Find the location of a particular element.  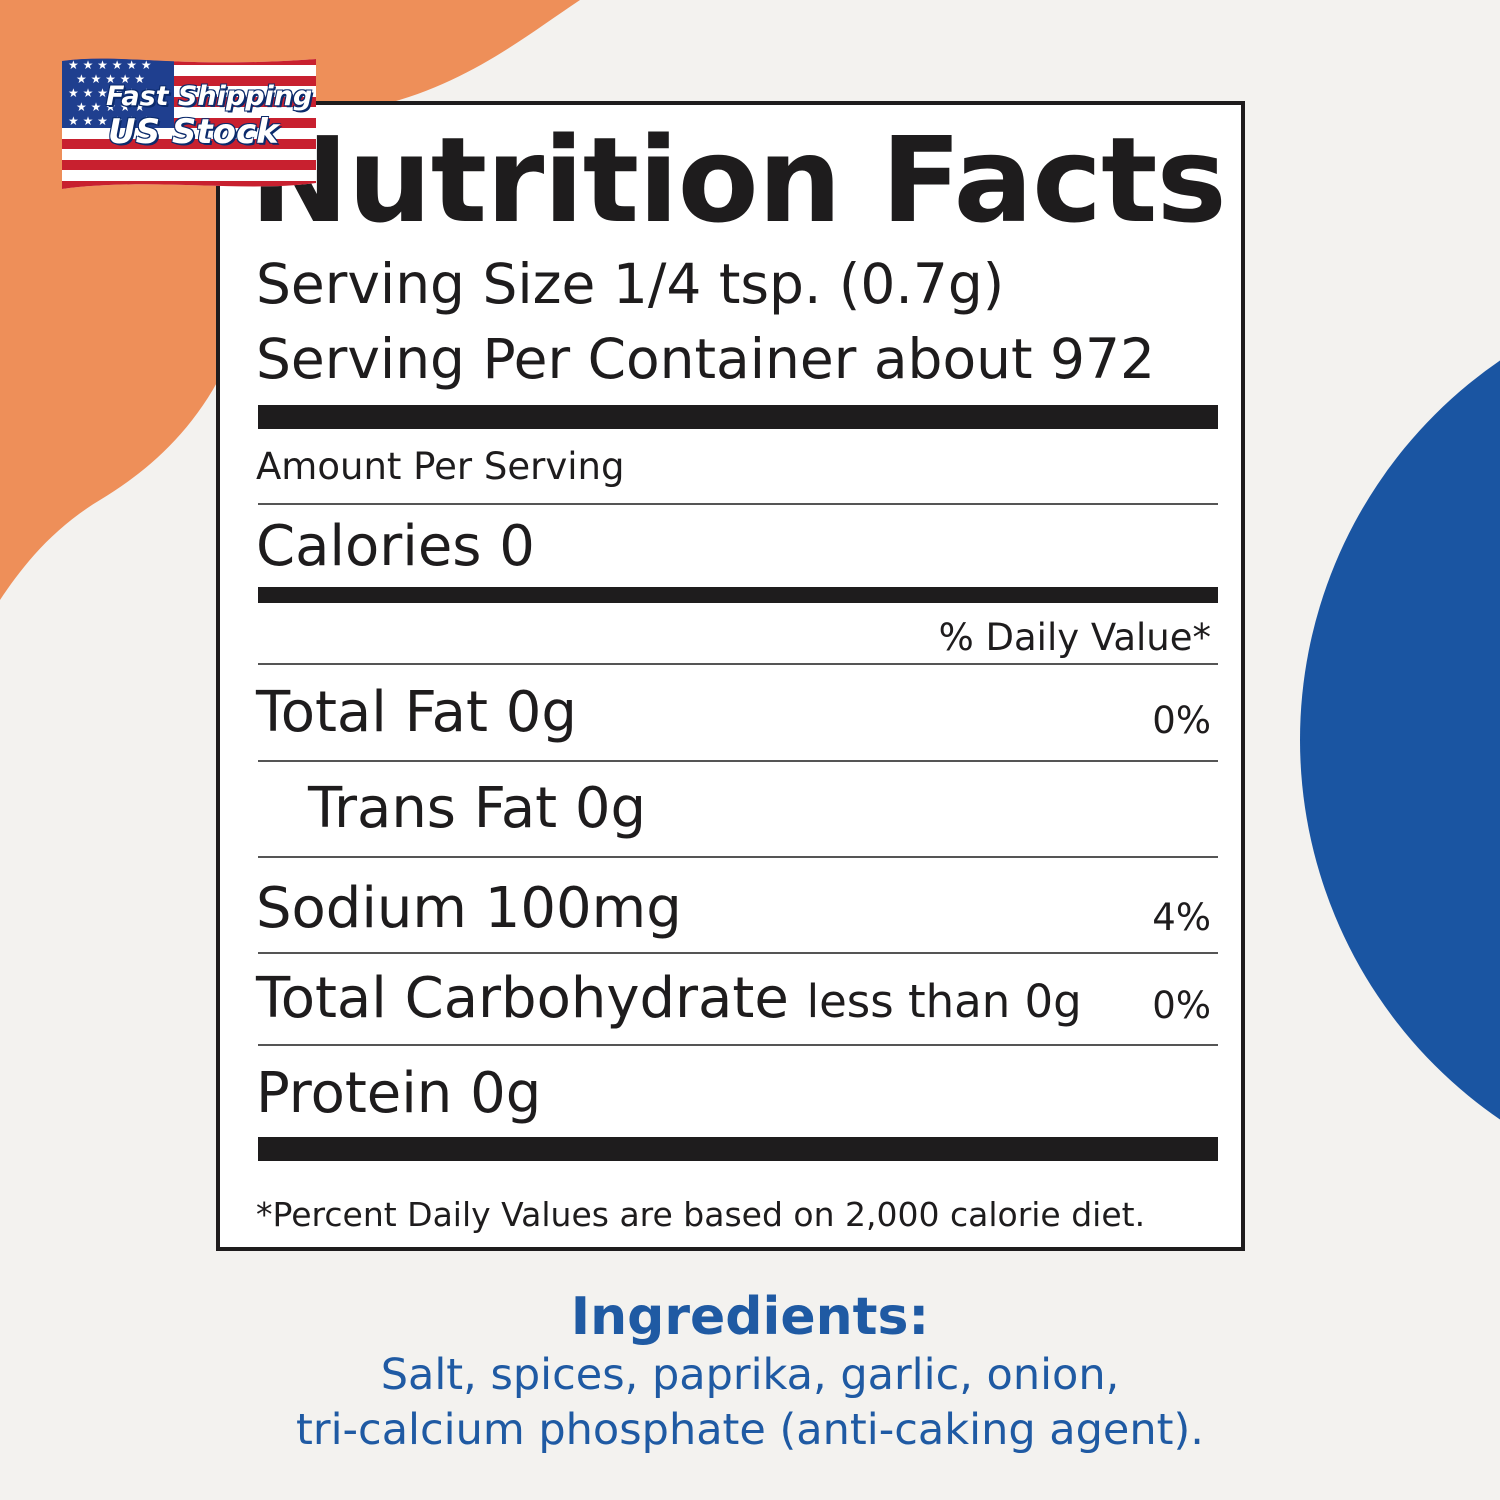

daily-value-header: % Daily Value* is located at coordinates (1074, 637).